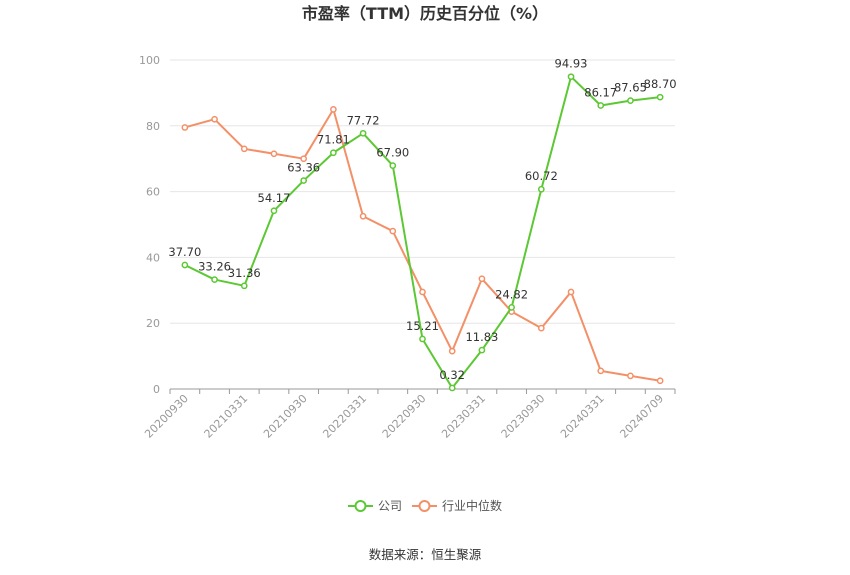 The image size is (850, 575). What do you see at coordinates (630, 88) in the screenshot?
I see `data-label-company: 87.65` at bounding box center [630, 88].